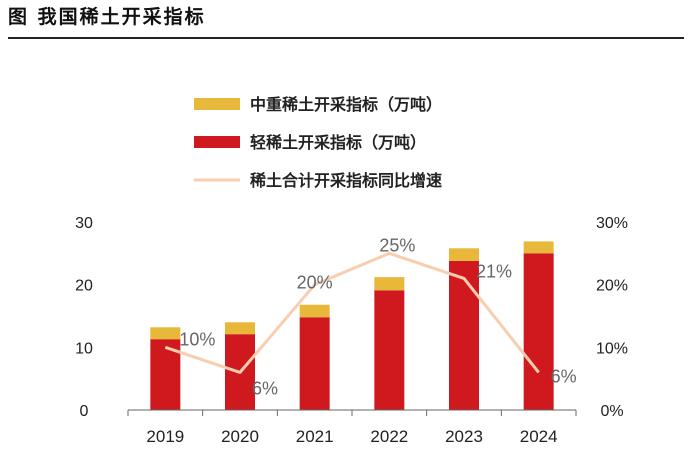 The width and height of the screenshot is (692, 452). I want to click on legend-label: 稀土合计开采指标同比增速, so click(346, 180).